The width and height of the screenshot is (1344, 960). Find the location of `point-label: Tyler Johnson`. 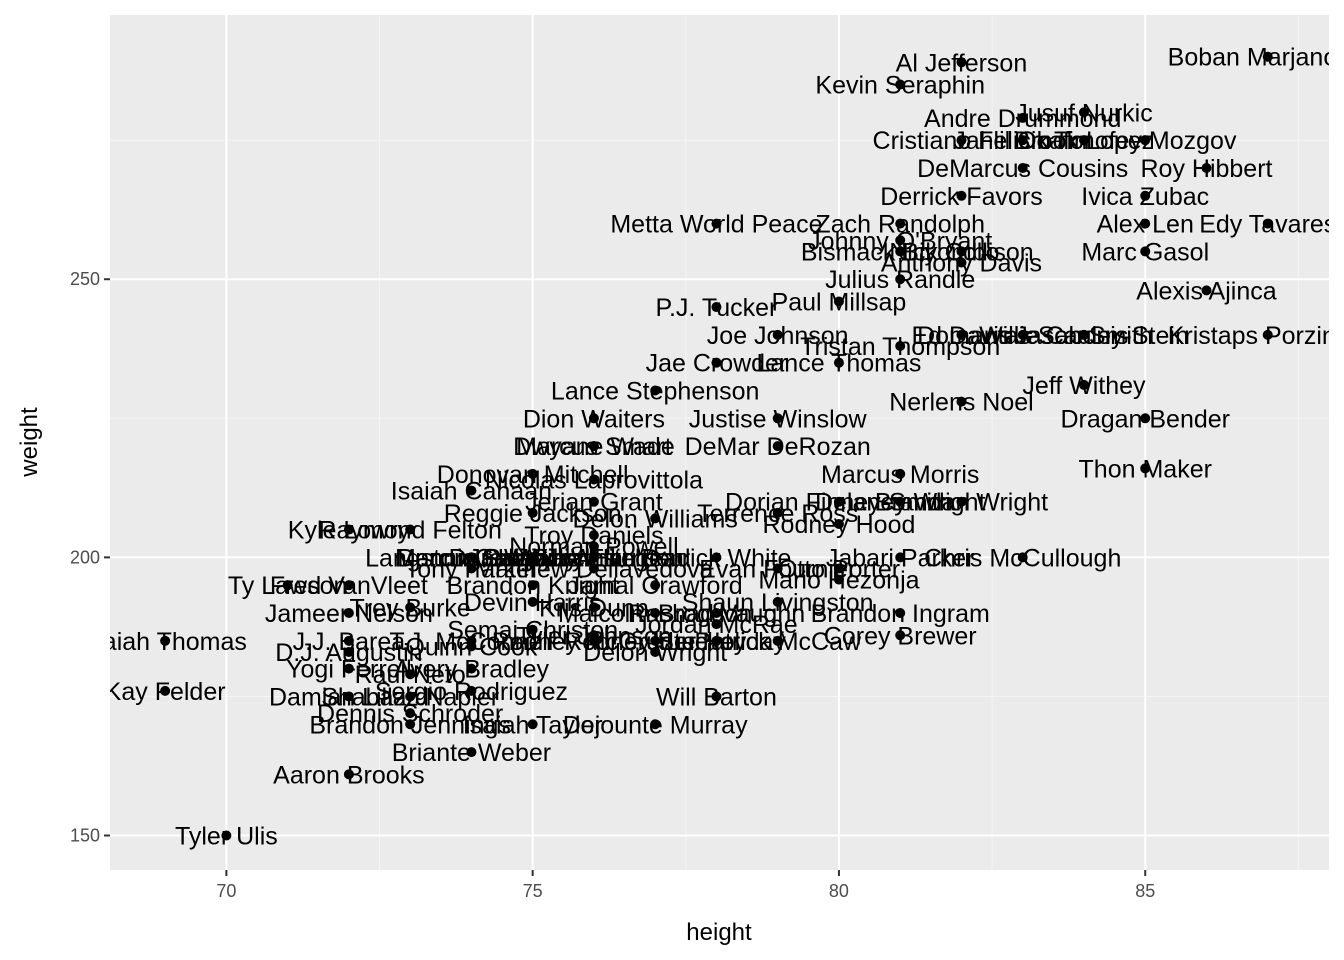

point-label: Tyler Johnson is located at coordinates (594, 636).